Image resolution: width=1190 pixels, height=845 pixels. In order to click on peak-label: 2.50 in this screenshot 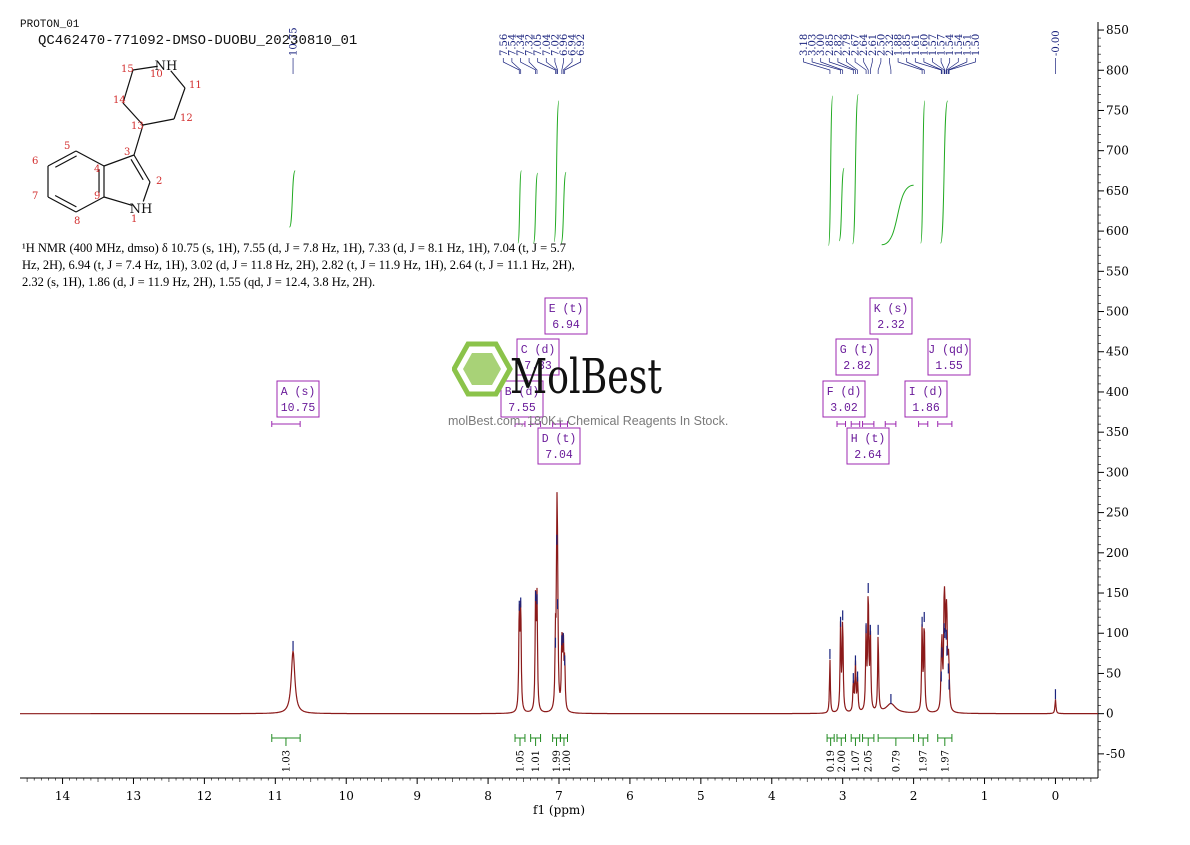, I will do `click(881, 45)`.